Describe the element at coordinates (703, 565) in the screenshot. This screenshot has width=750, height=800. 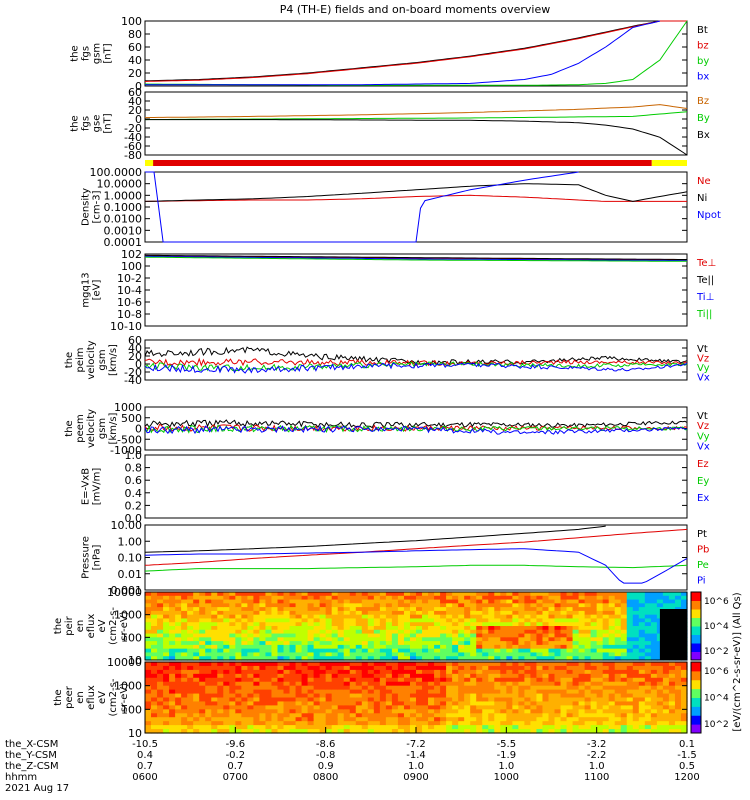
I see `legend-Pe: Pe` at that location.